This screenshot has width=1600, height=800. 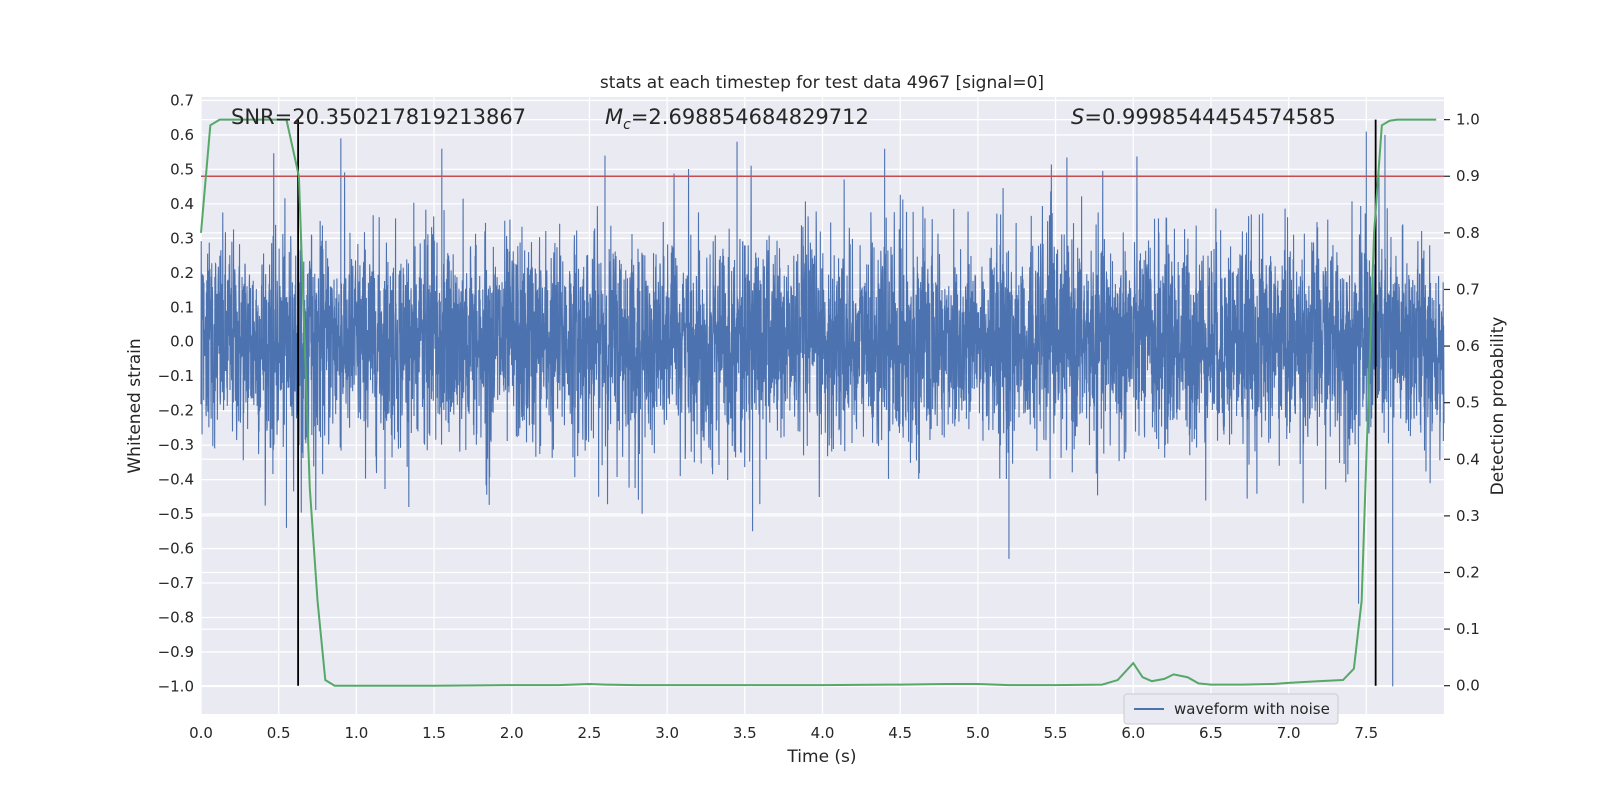 I want to click on snr-value: =20.350217819213867, so click(x=400, y=117).